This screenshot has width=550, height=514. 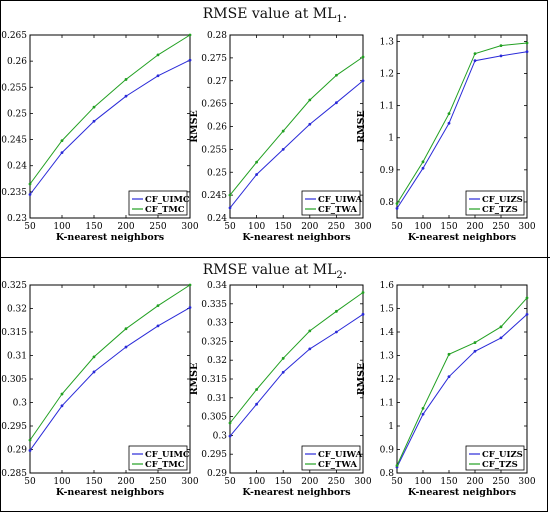 I want to click on y-tick-label: 0.32, so click(x=217, y=361).